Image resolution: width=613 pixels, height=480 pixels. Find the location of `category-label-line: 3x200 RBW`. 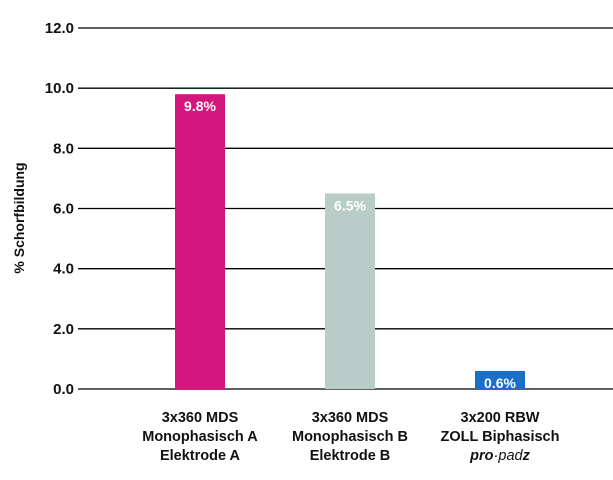

category-label-line: 3x200 RBW is located at coordinates (500, 418).